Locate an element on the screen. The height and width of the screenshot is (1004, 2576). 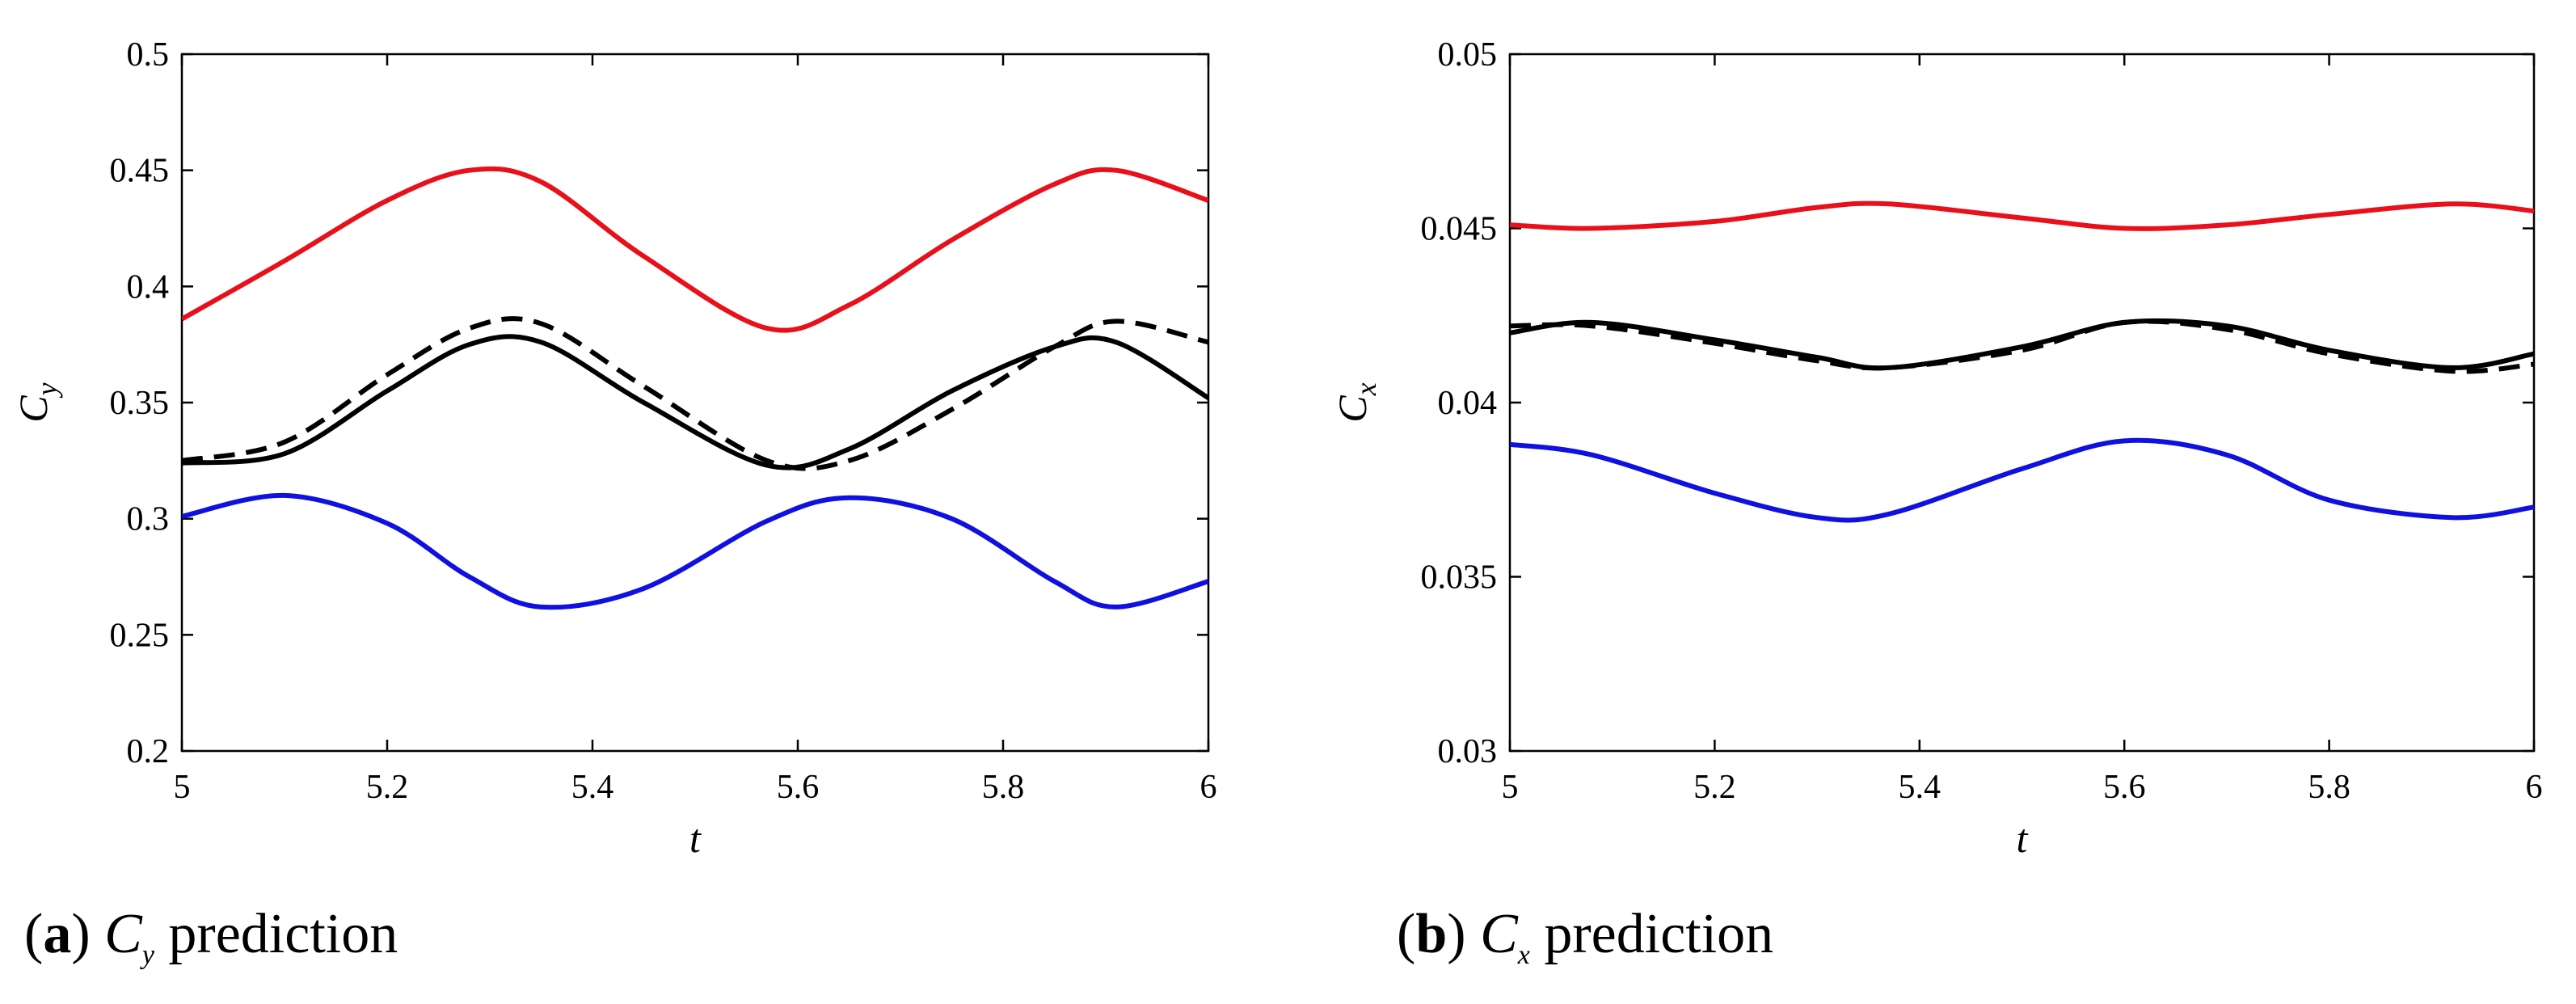
panel-a-series-black-solid is located at coordinates (695, 402).